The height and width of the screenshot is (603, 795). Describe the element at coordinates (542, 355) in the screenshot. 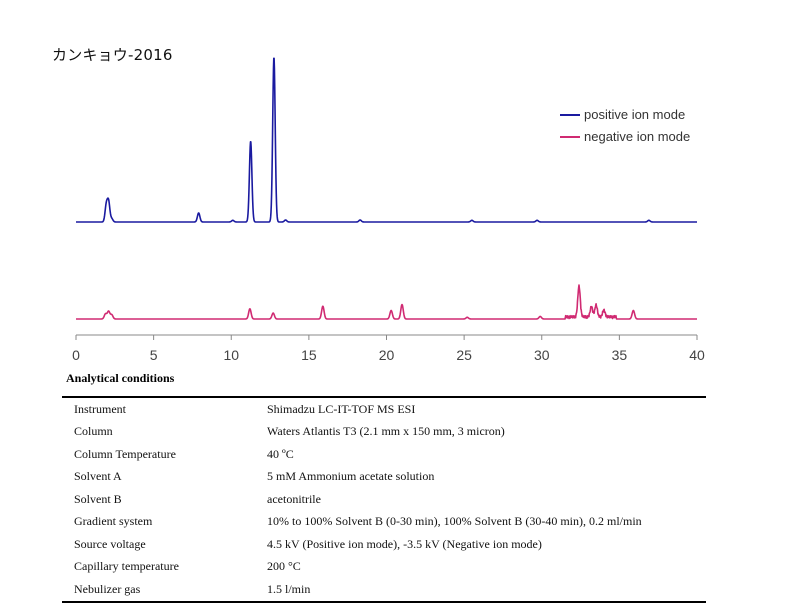

I see `x-tick-label: 30` at that location.